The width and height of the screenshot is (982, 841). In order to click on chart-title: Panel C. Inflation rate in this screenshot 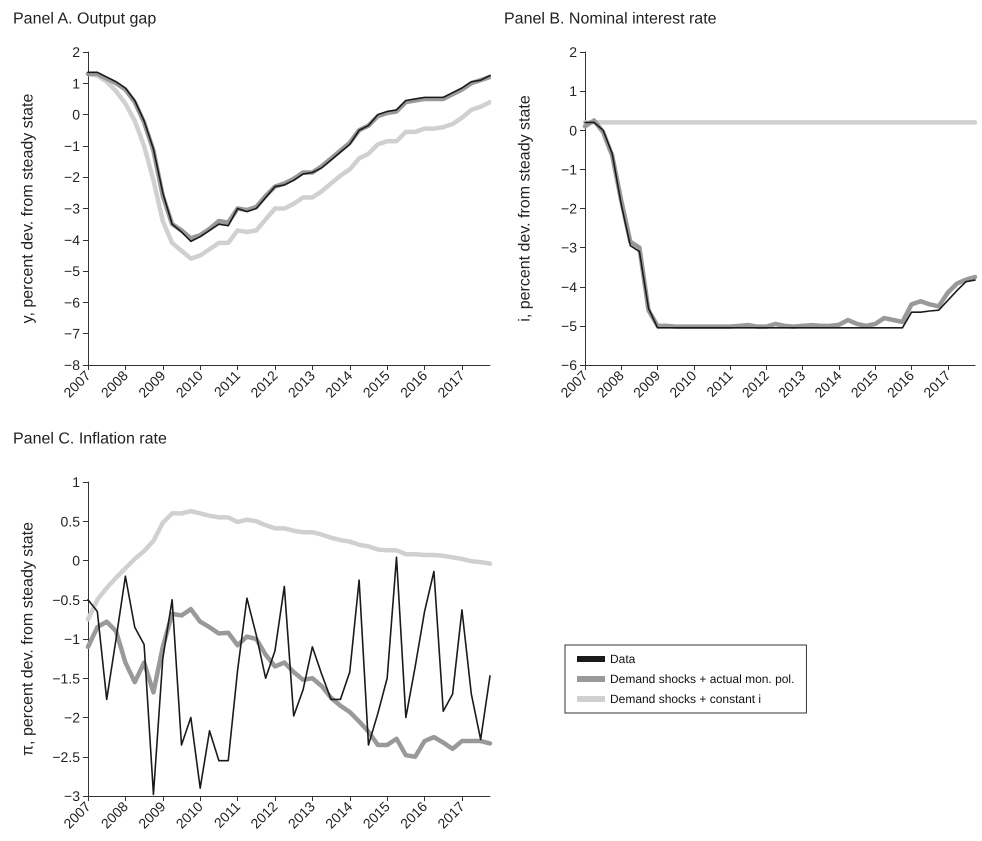, I will do `click(90, 439)`.